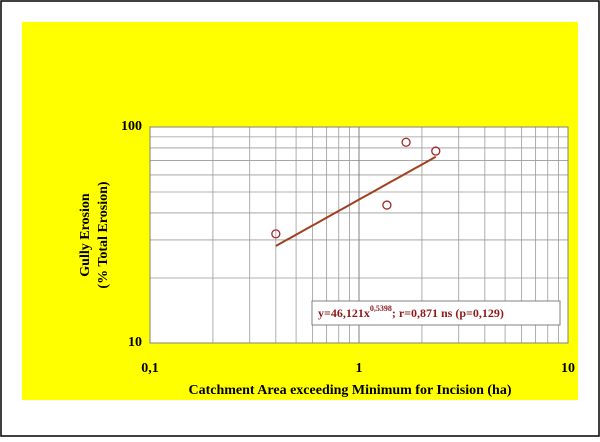 The width and height of the screenshot is (600, 442). What do you see at coordinates (568, 368) in the screenshot?
I see `x-tick-label: 10` at bounding box center [568, 368].